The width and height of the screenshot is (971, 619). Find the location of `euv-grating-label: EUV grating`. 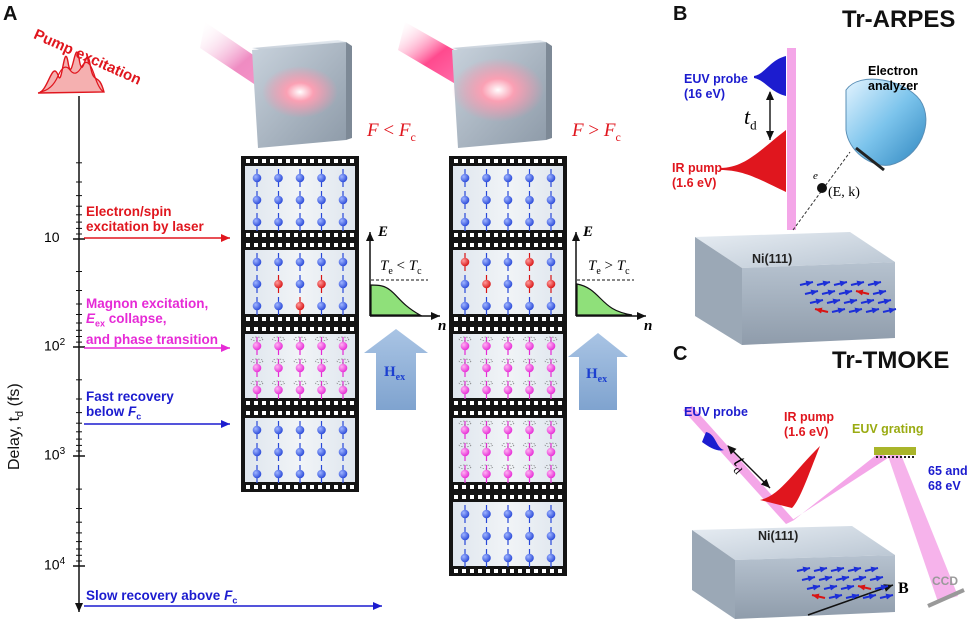

euv-grating-label: EUV grating is located at coordinates (888, 429).